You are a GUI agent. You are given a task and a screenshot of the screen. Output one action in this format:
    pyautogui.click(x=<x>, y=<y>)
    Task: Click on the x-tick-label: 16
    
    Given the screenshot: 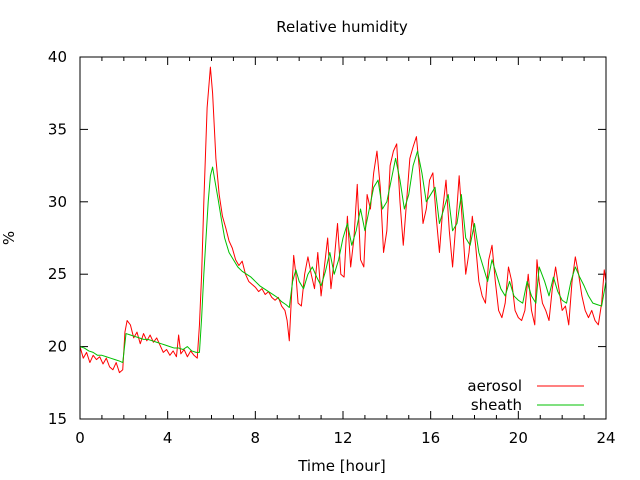 What is the action you would take?
    pyautogui.click(x=430, y=438)
    